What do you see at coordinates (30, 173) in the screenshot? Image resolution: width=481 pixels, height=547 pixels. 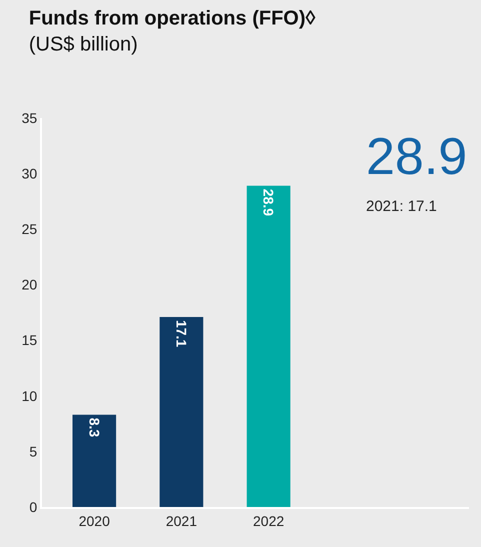 I see `y-tick-label: 30` at bounding box center [30, 173].